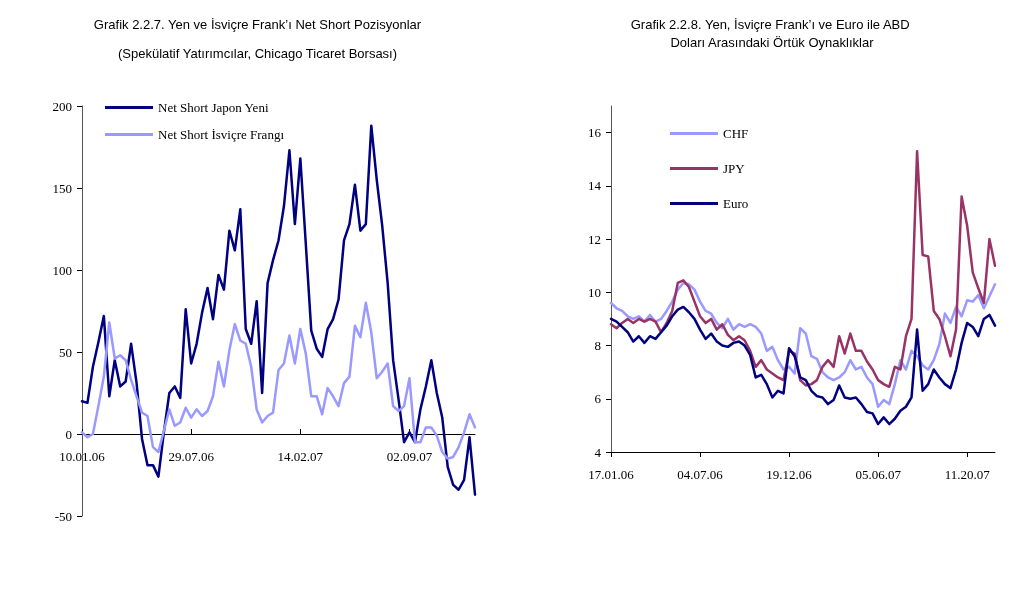  Describe the element at coordinates (221, 134) in the screenshot. I see `legend-label: Net Short İsviçre Frangı` at that location.